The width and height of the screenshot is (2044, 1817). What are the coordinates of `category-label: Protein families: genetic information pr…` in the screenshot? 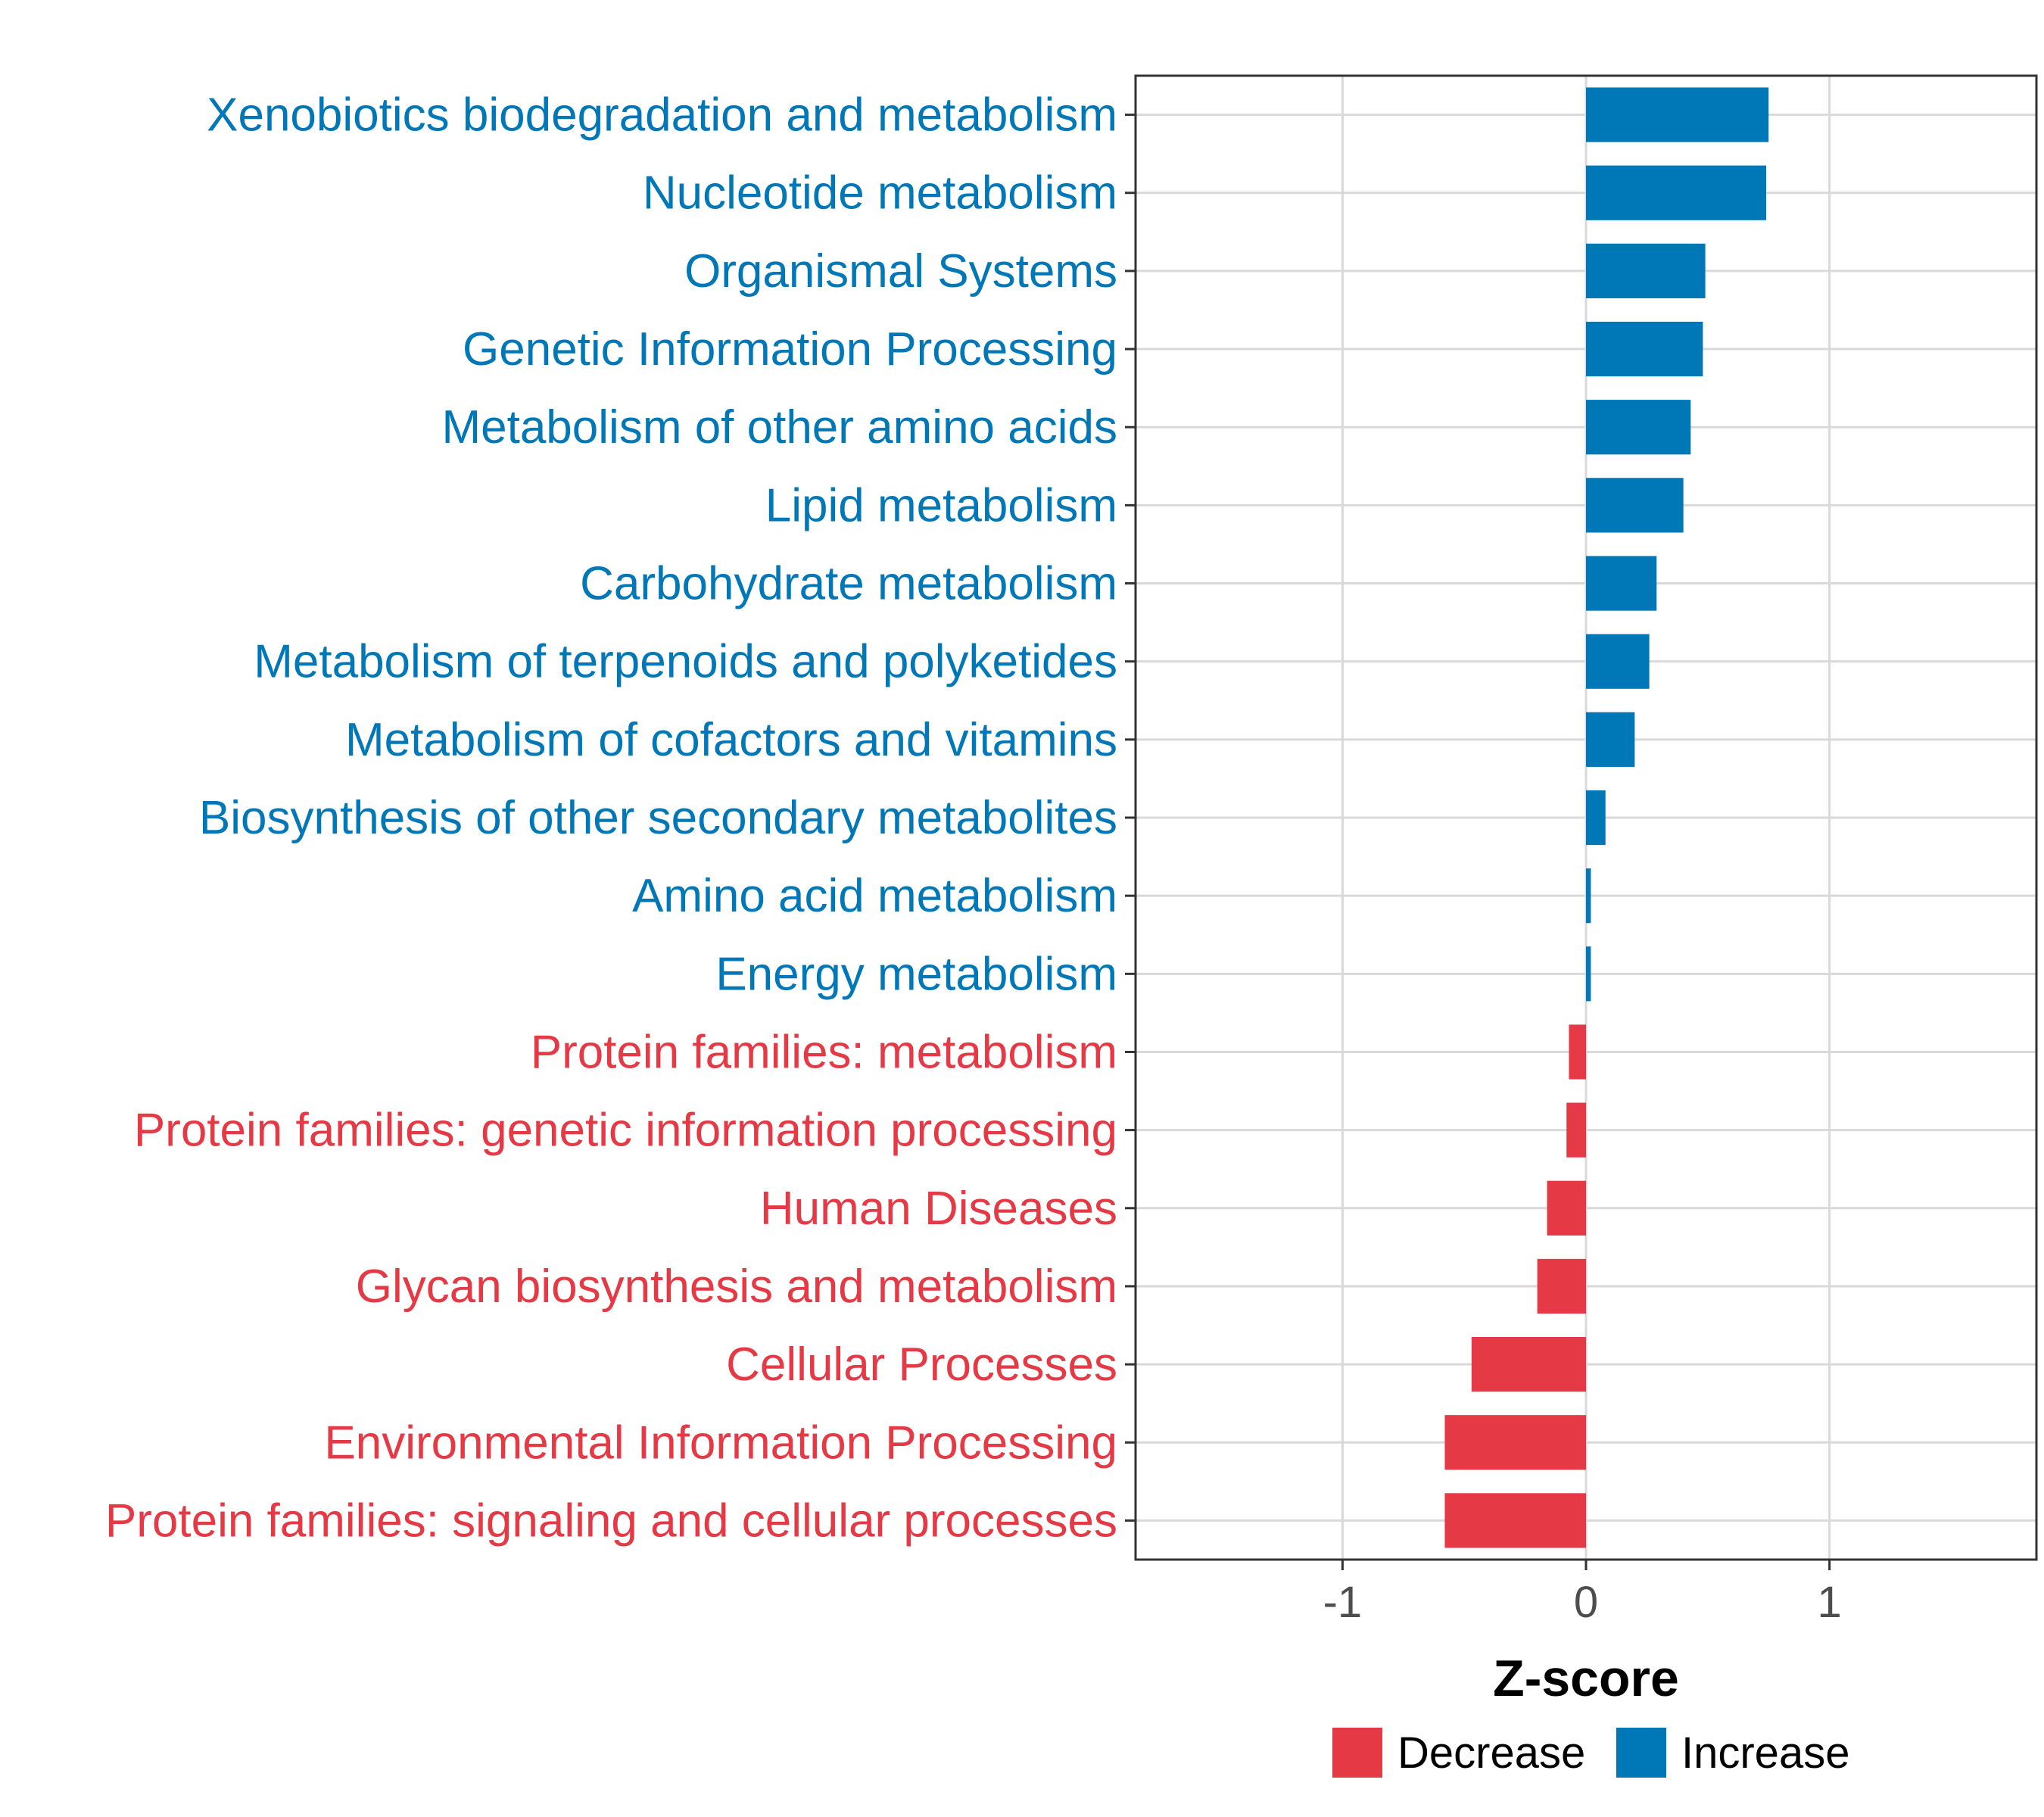 It's located at (625, 1131).